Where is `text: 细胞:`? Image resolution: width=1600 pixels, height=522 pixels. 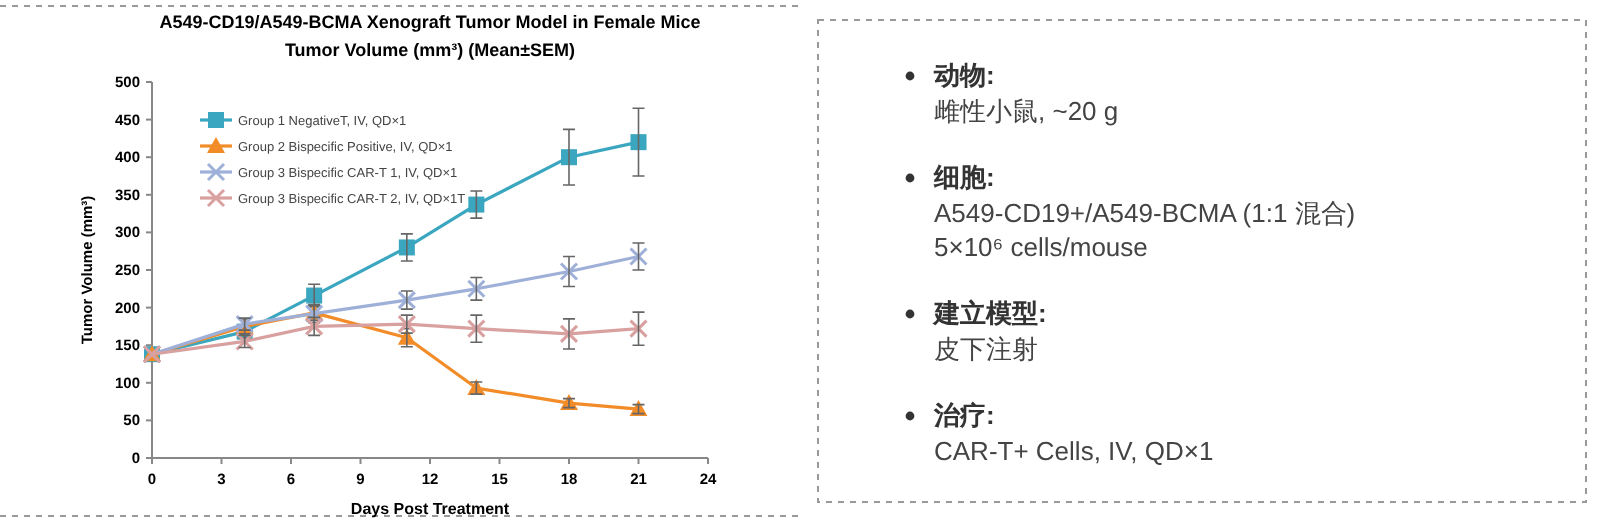 text: 细胞: is located at coordinates (963, 177).